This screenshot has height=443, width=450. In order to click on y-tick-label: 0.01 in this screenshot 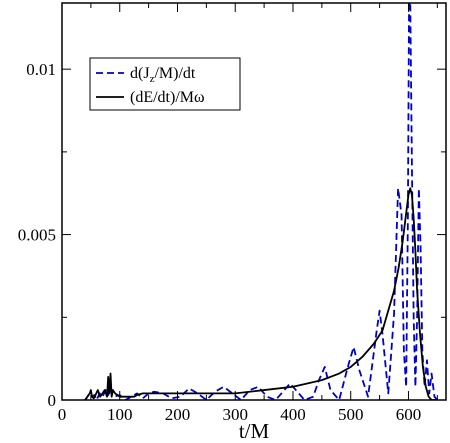, I will do `click(41, 69)`.